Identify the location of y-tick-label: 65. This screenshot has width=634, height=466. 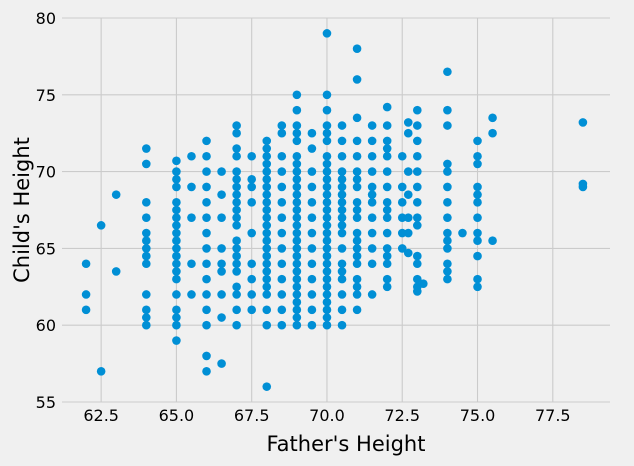
(46, 248).